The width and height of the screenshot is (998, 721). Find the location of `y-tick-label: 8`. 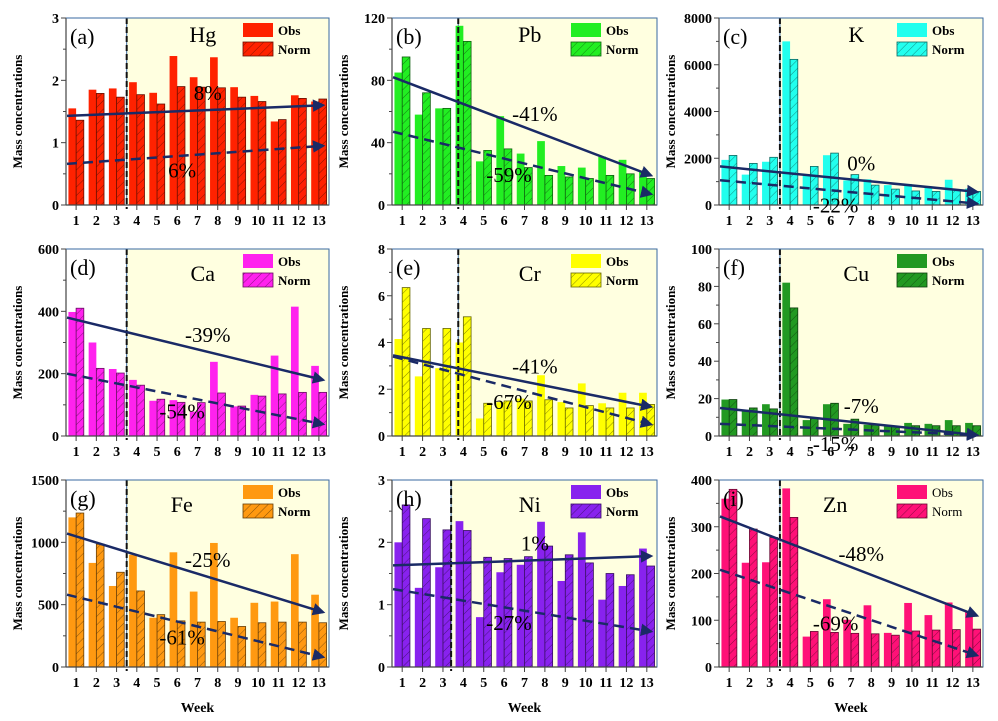

y-tick-label: 8 is located at coordinates (381, 250).